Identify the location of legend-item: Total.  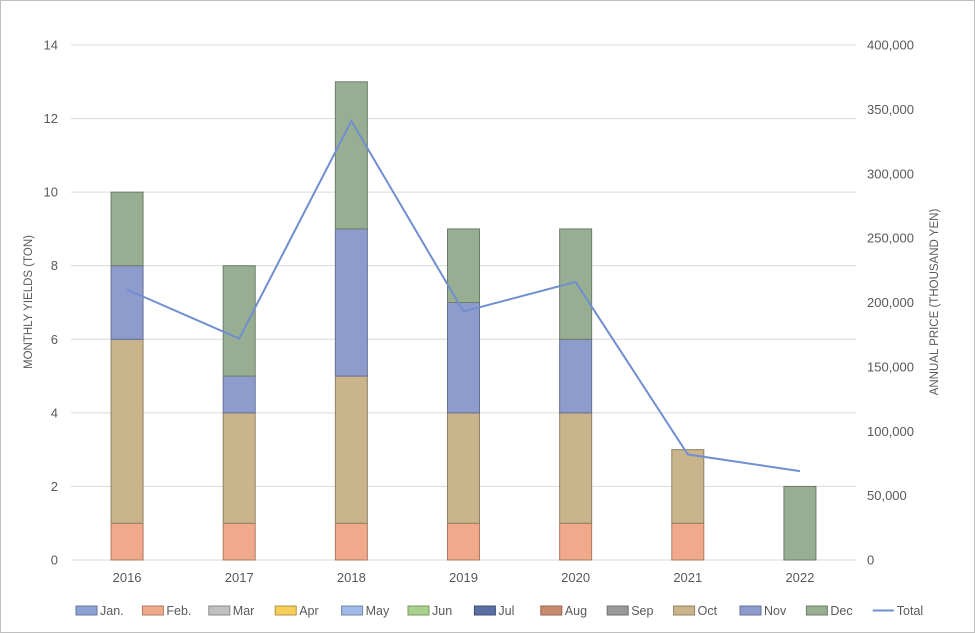
(897, 611).